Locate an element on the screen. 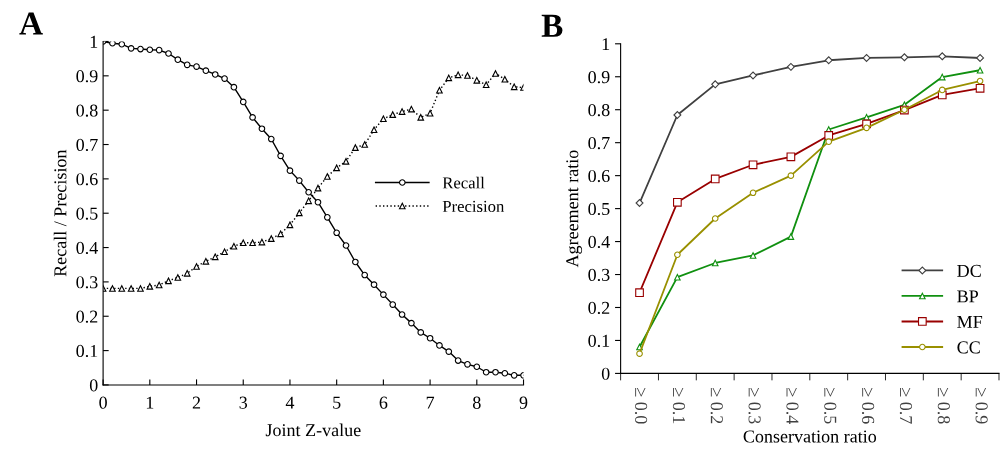  x-tick-label: ≥ 0.4 is located at coordinates (792, 406).